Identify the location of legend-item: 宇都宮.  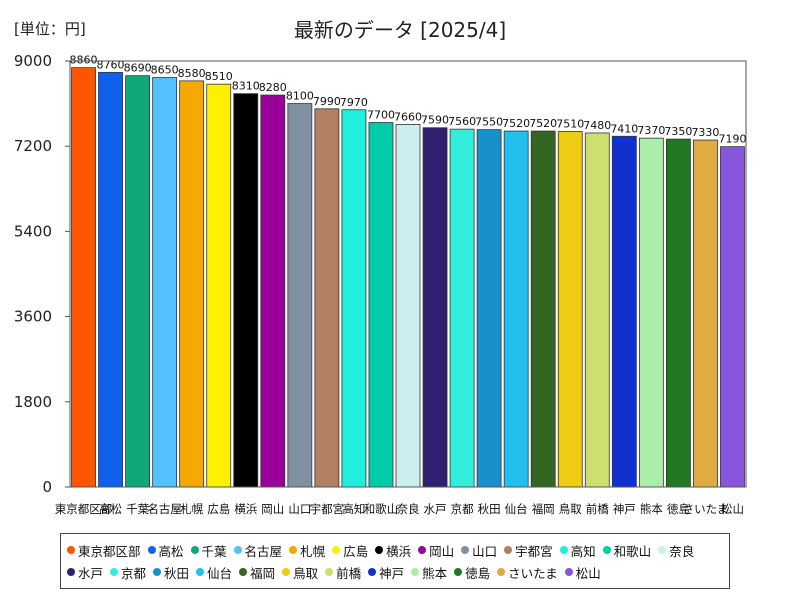
(528, 550).